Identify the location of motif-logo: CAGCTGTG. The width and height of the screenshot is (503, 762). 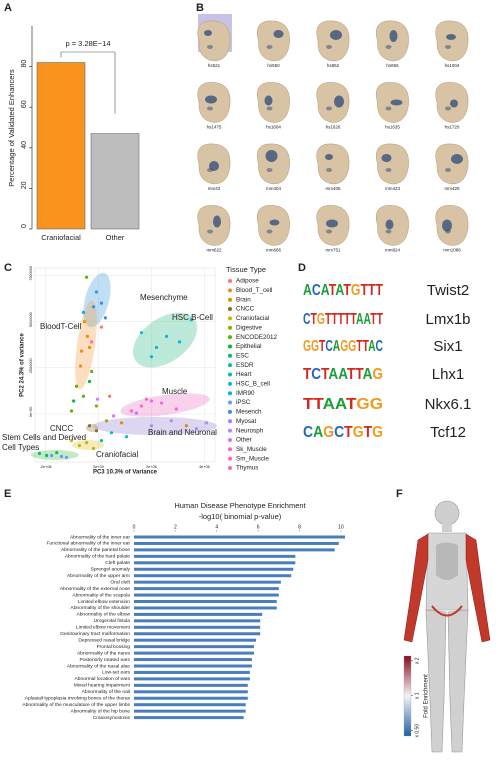
(343, 432).